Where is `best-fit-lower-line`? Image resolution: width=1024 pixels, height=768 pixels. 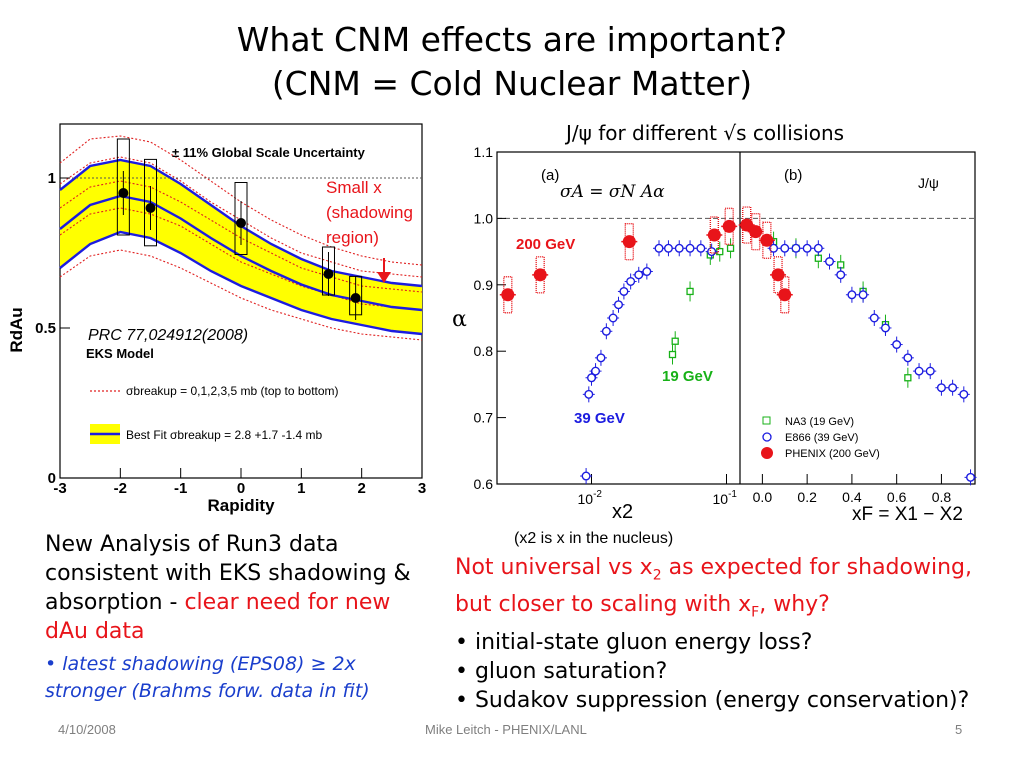 best-fit-lower-line is located at coordinates (241, 283).